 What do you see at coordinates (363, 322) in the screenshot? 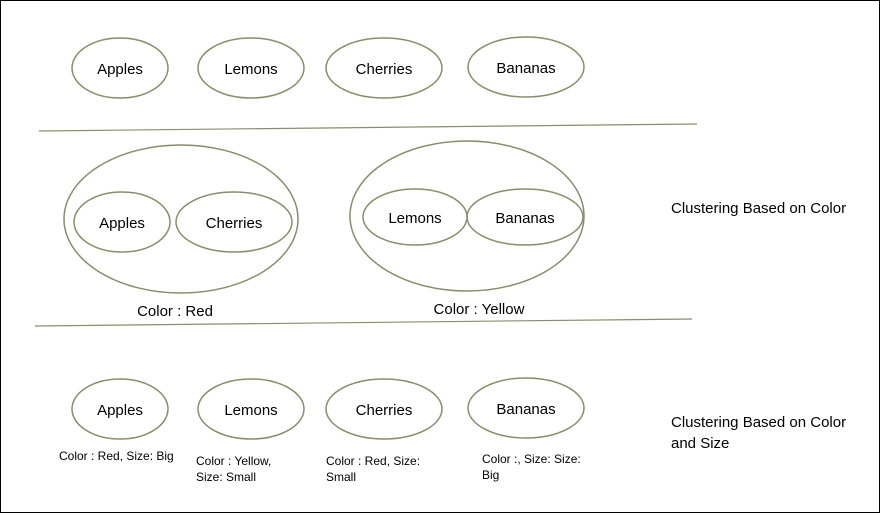
I see `divider-bottom` at bounding box center [363, 322].